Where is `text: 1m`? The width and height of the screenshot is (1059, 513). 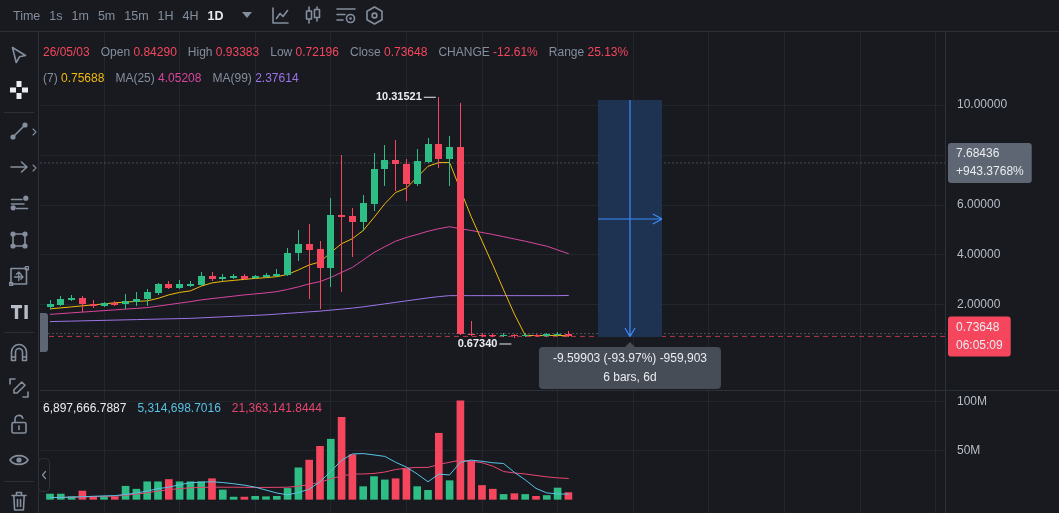
text: 1m is located at coordinates (80, 15).